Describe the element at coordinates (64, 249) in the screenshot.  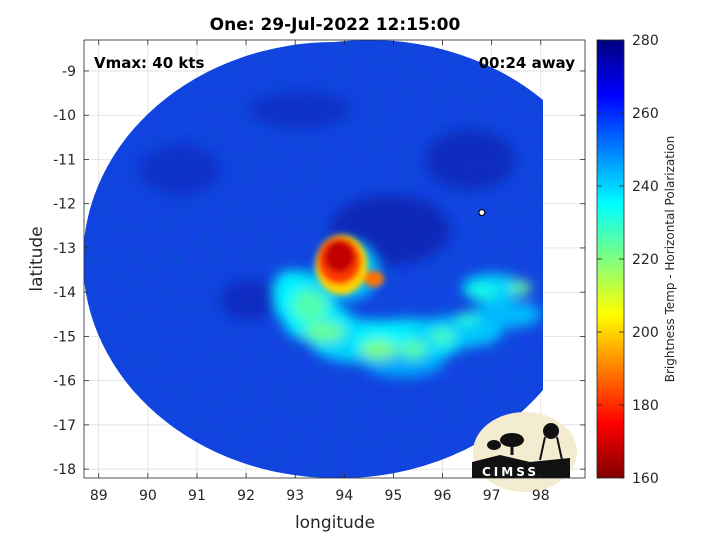
I see `y-tick-label: -13` at that location.